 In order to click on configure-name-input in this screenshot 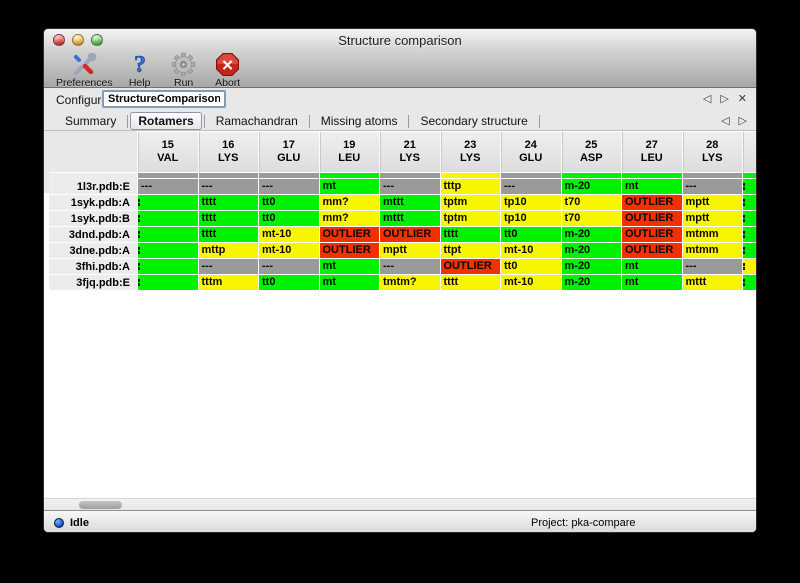, I will do `click(164, 99)`.